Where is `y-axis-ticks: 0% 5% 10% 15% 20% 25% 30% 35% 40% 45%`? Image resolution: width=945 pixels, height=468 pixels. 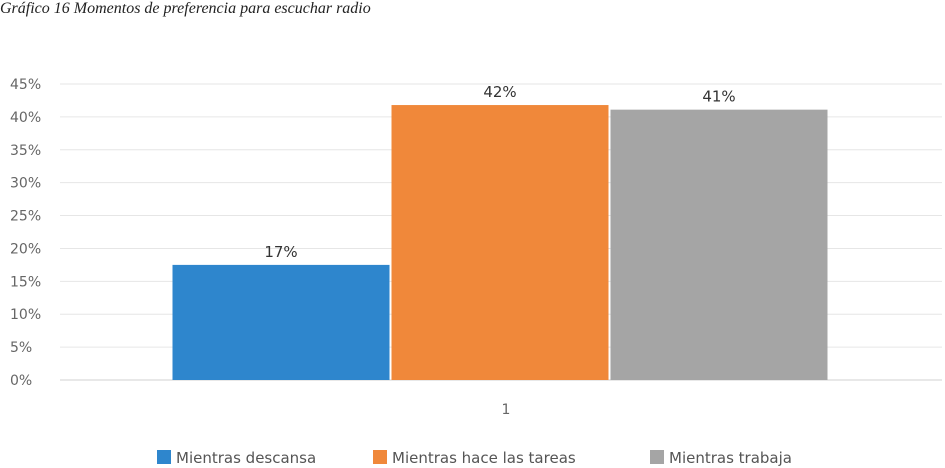 y-axis-ticks: 0% 5% 10% 15% 20% 25% 30% 35% 40% 45% is located at coordinates (25, 233).